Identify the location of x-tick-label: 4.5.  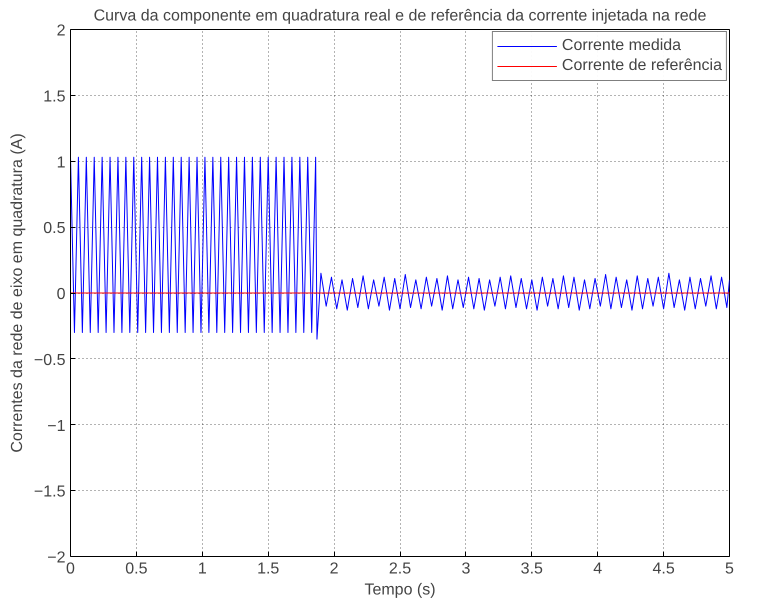
(663, 569).